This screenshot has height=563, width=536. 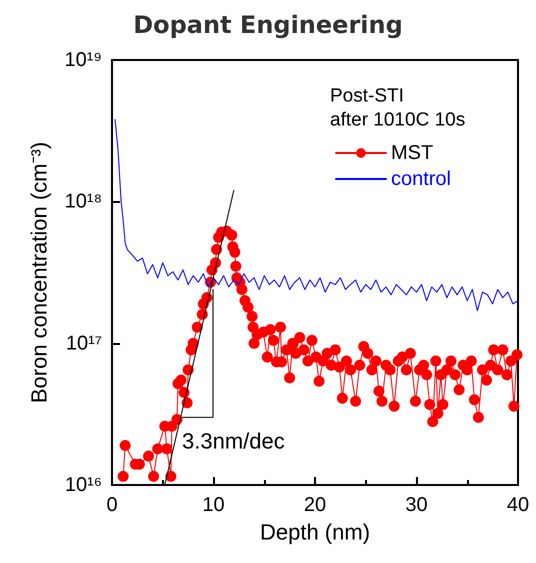 I want to click on y-axis-title: Boron concentration (cm⁻³), so click(x=39, y=273).